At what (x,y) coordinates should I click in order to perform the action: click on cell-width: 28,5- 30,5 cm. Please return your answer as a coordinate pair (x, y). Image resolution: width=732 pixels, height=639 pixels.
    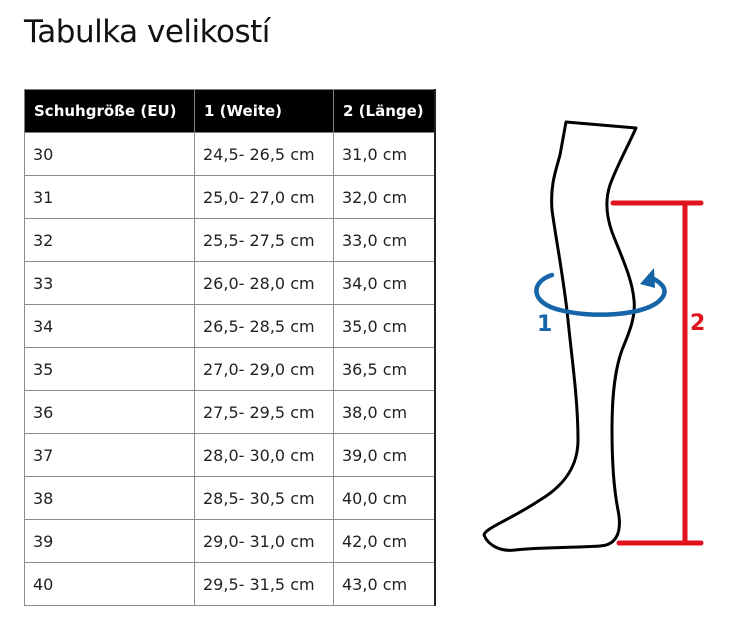
    Looking at the image, I should click on (264, 498).